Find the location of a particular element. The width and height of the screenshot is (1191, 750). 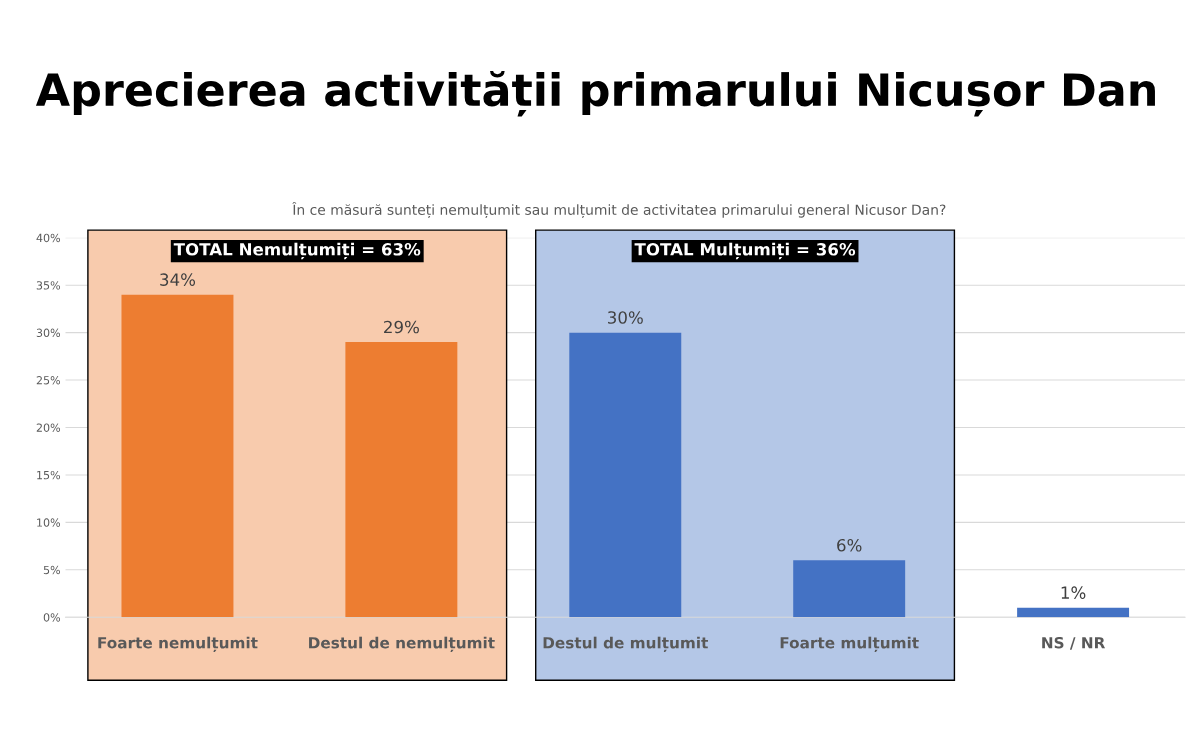

y-tick-label: 10% is located at coordinates (49, 522).